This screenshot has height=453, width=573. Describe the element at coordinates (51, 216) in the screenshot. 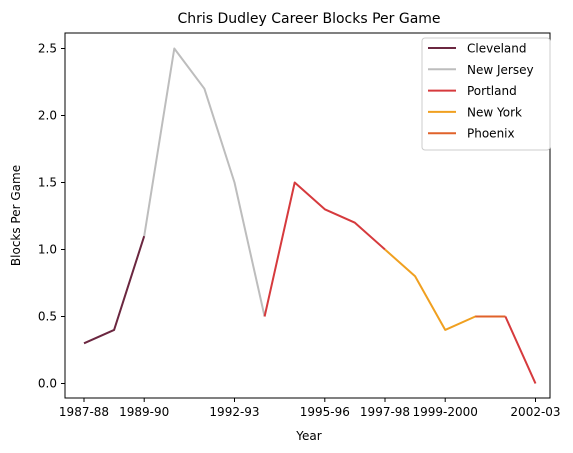

I see `y-axis: 0.0 0.5 1.0 1.5 2.0 2.5` at that location.